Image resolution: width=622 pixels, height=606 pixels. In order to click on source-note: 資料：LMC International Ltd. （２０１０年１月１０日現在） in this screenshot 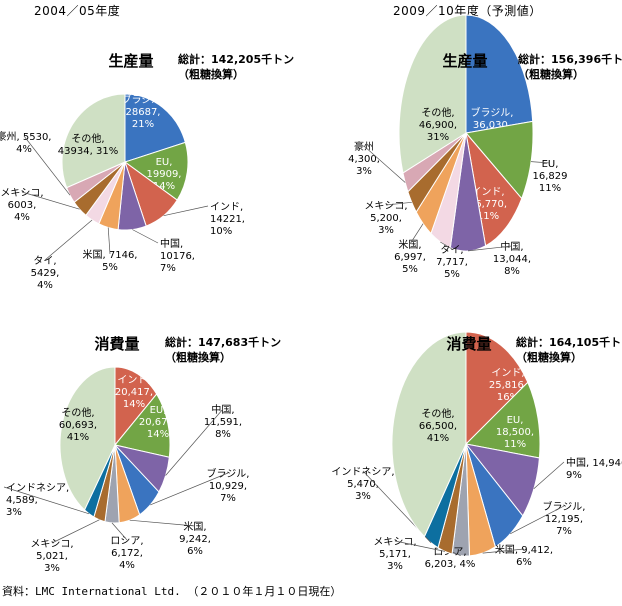, I will do `click(172, 591)`.